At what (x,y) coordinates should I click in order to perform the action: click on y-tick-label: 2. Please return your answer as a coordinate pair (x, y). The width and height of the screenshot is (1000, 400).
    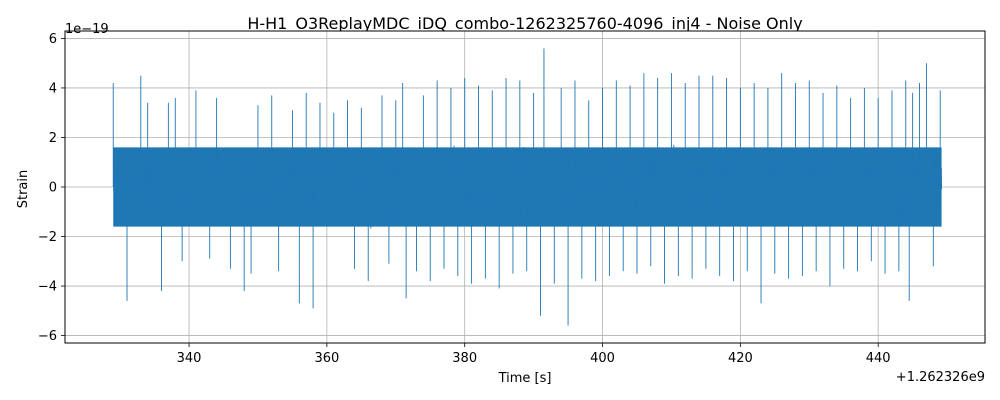
    Looking at the image, I should click on (53, 138).